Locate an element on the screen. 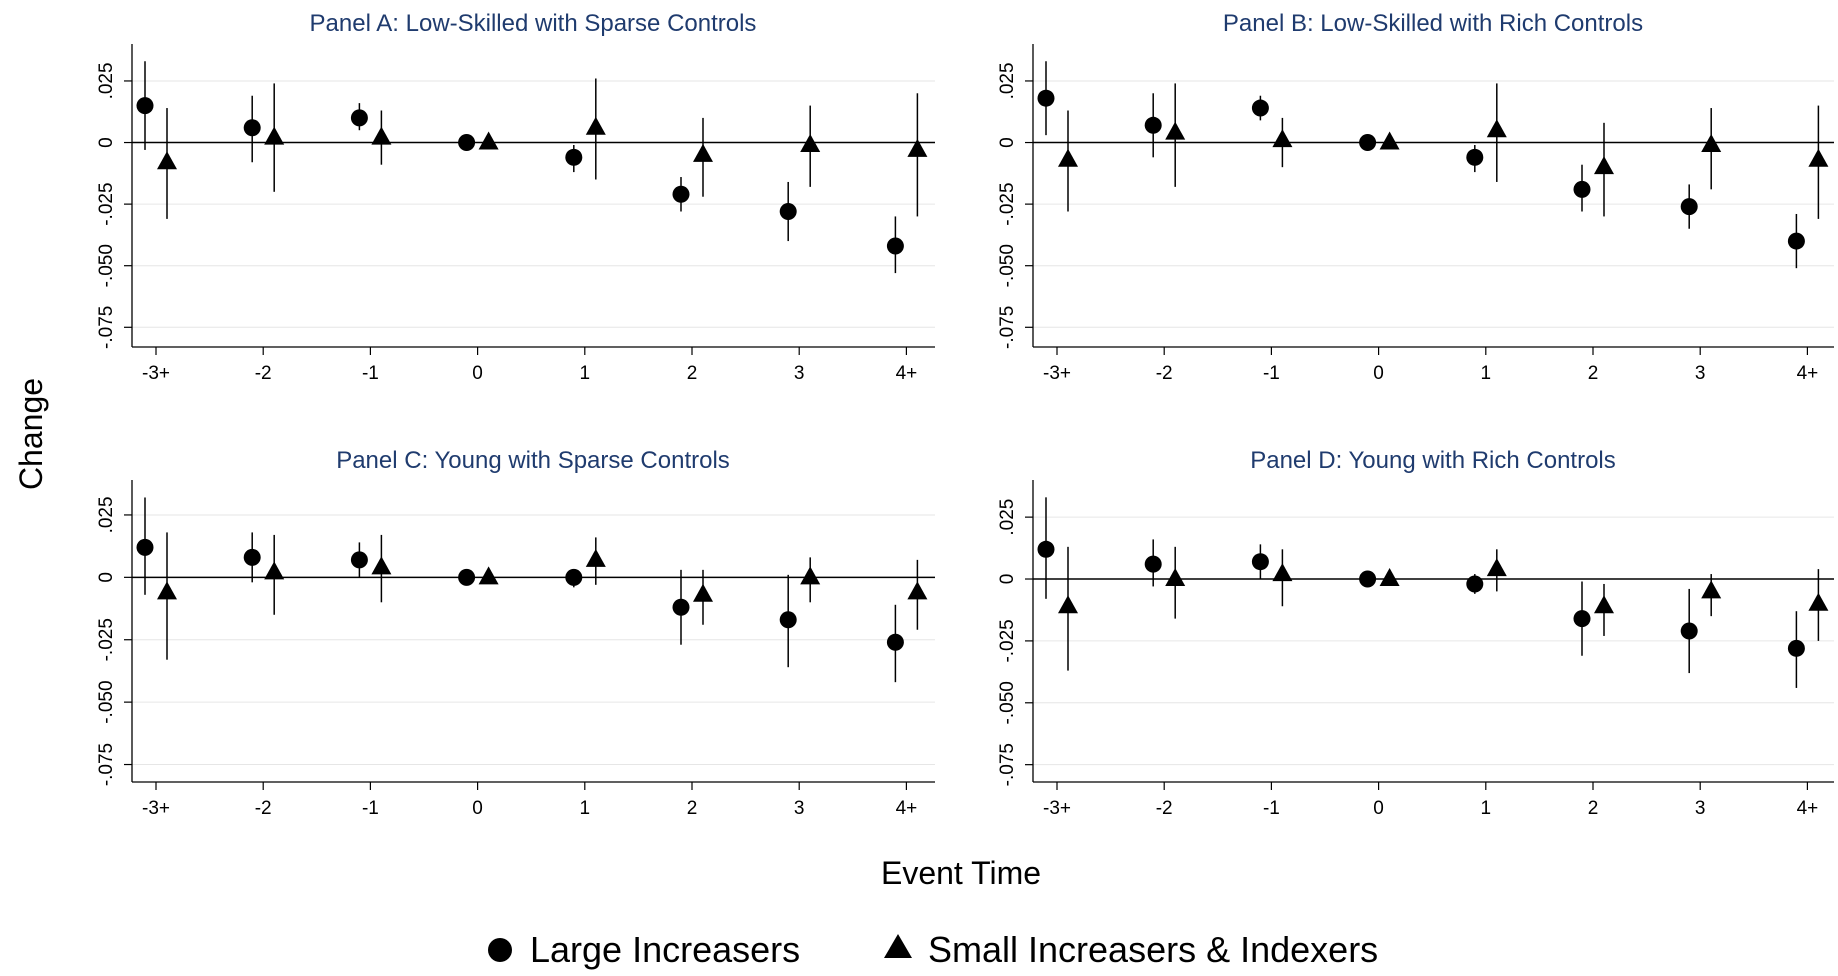 The height and width of the screenshot is (976, 1838). x-axis-title: Event Time is located at coordinates (961, 873).